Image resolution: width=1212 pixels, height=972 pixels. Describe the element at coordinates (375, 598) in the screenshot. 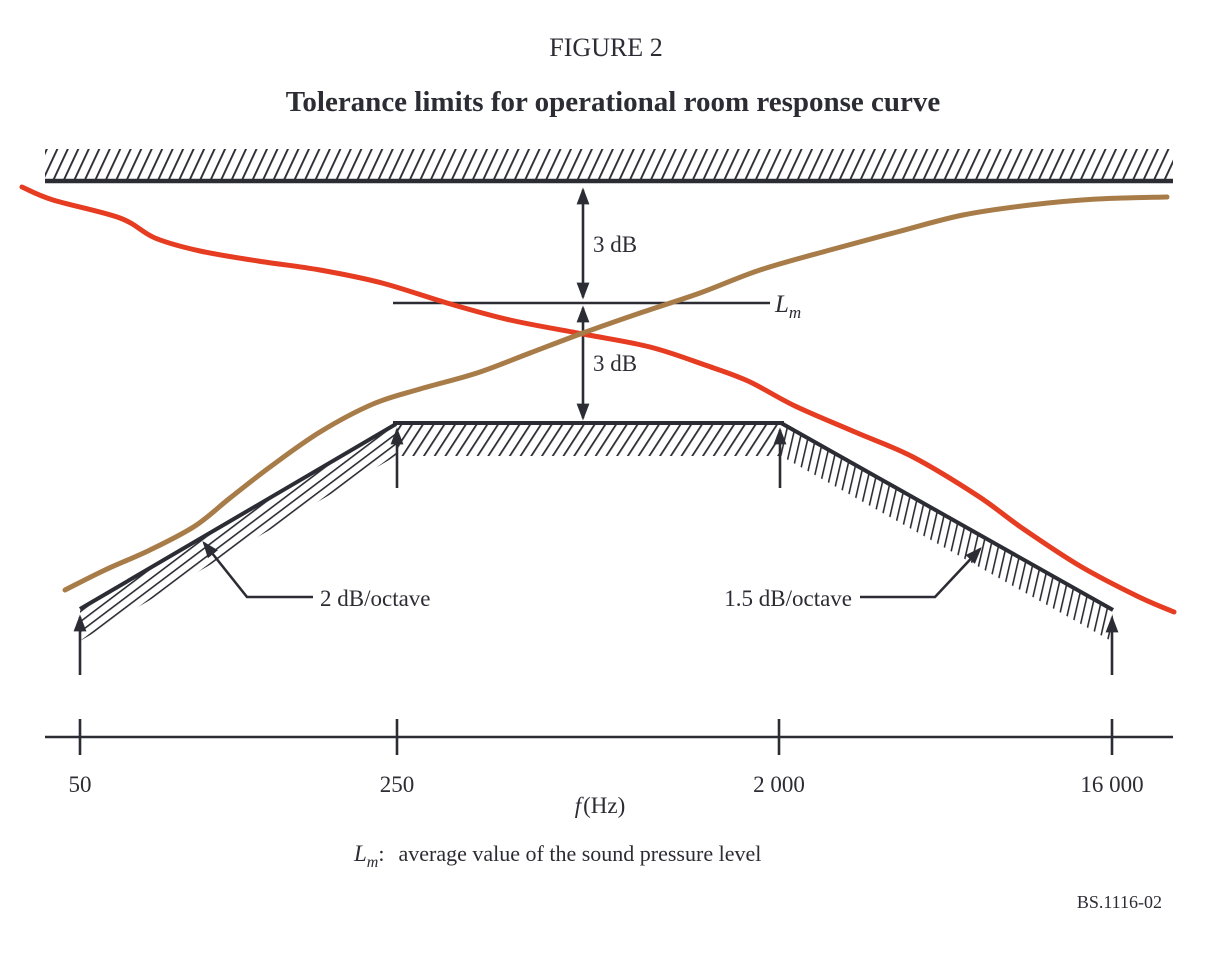

I see `left-slope-label: 2 dB/octave` at that location.